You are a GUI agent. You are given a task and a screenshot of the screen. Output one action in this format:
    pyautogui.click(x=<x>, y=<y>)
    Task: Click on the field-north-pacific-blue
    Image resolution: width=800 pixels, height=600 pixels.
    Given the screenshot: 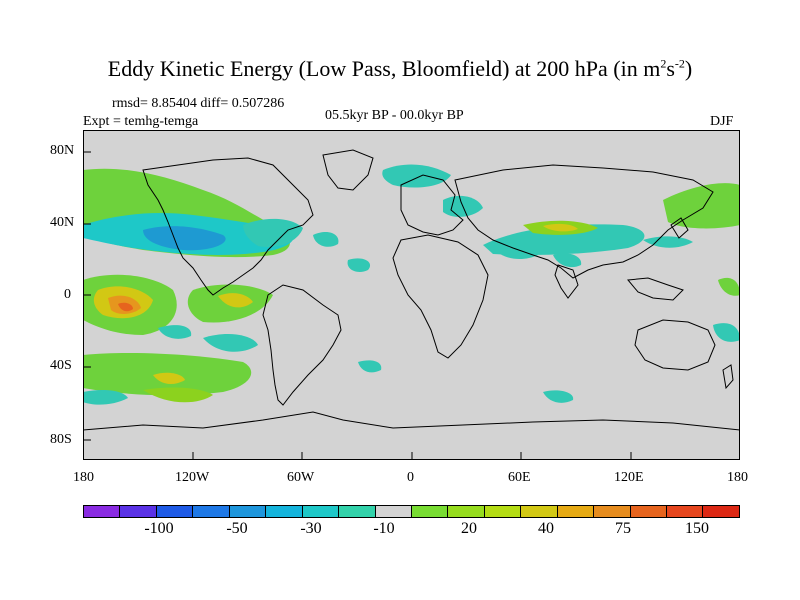 What is the action you would take?
    pyautogui.click(x=184, y=238)
    